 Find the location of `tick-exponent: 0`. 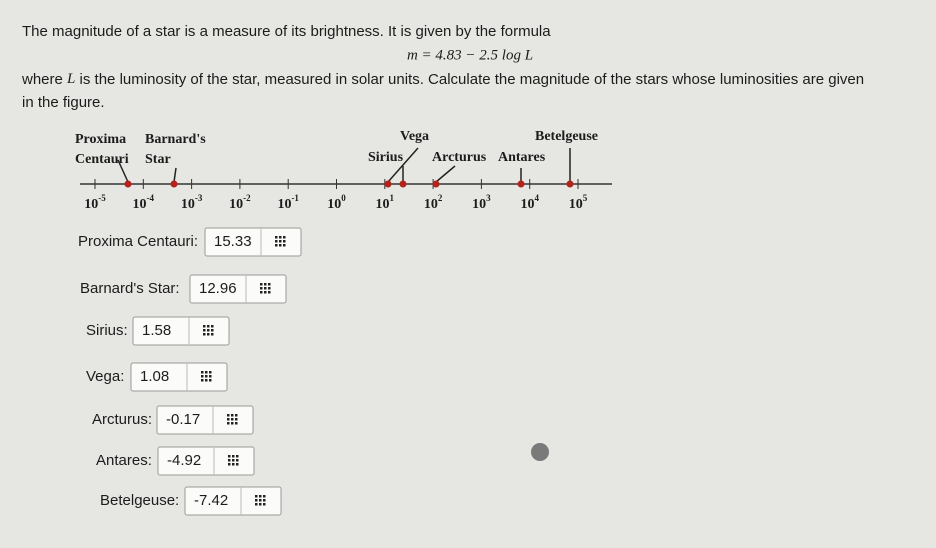

tick-exponent: 0 is located at coordinates (343, 198).